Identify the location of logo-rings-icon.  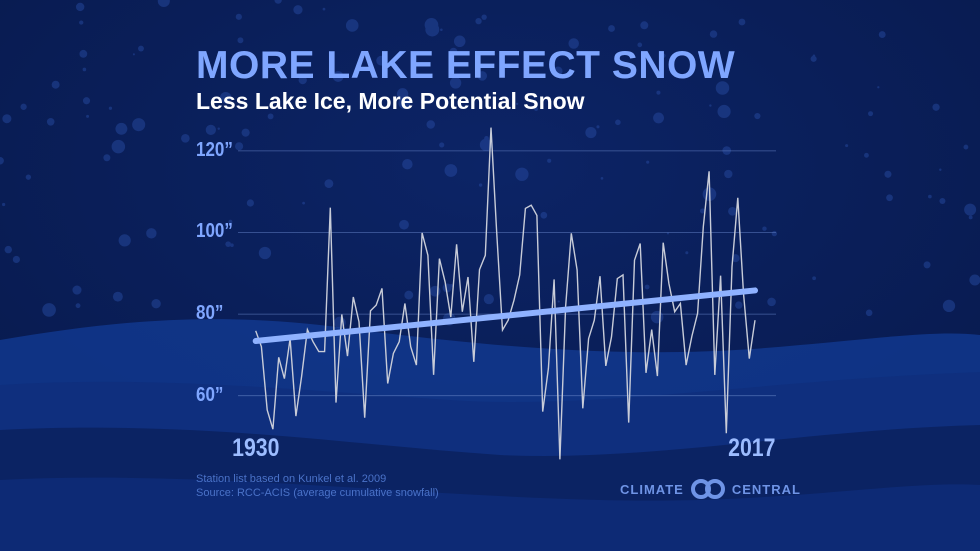
(707, 489).